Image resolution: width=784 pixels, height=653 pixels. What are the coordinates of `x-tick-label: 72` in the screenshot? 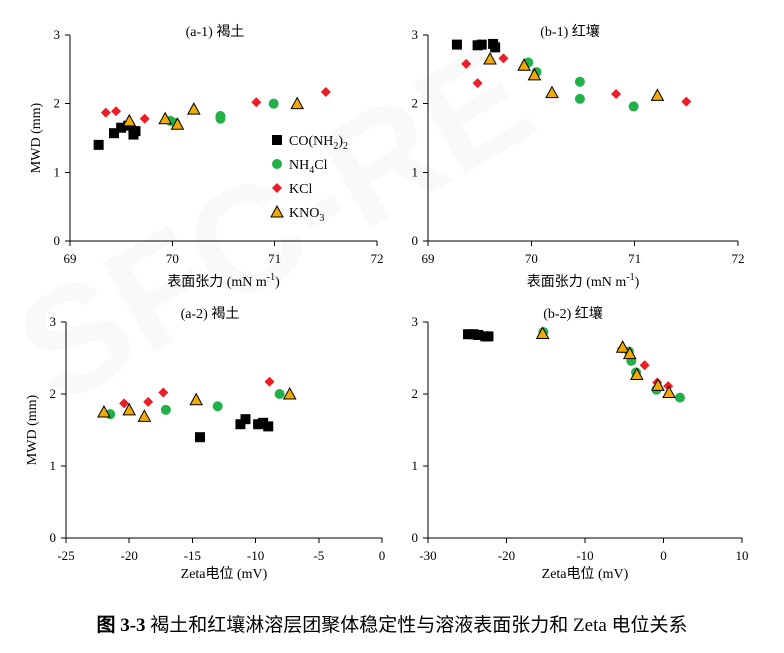 It's located at (738, 258).